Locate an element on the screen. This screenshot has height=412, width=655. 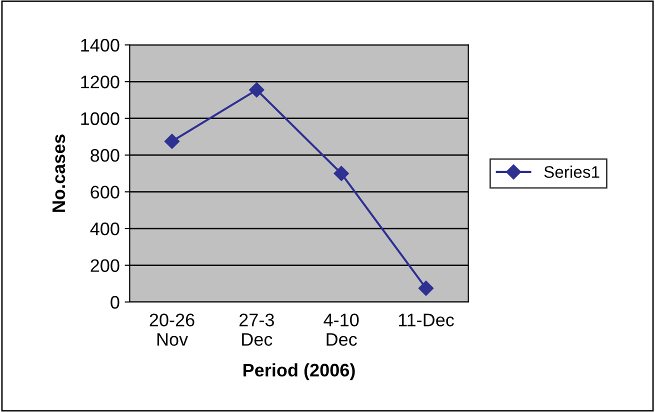
y-axis-title: No.cases is located at coordinates (59, 173).